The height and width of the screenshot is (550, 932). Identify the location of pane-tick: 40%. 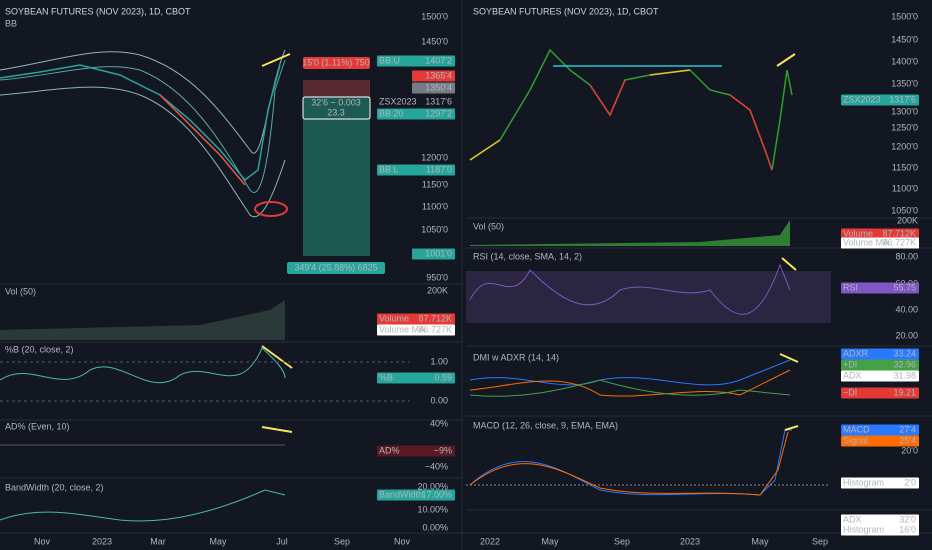
(439, 423).